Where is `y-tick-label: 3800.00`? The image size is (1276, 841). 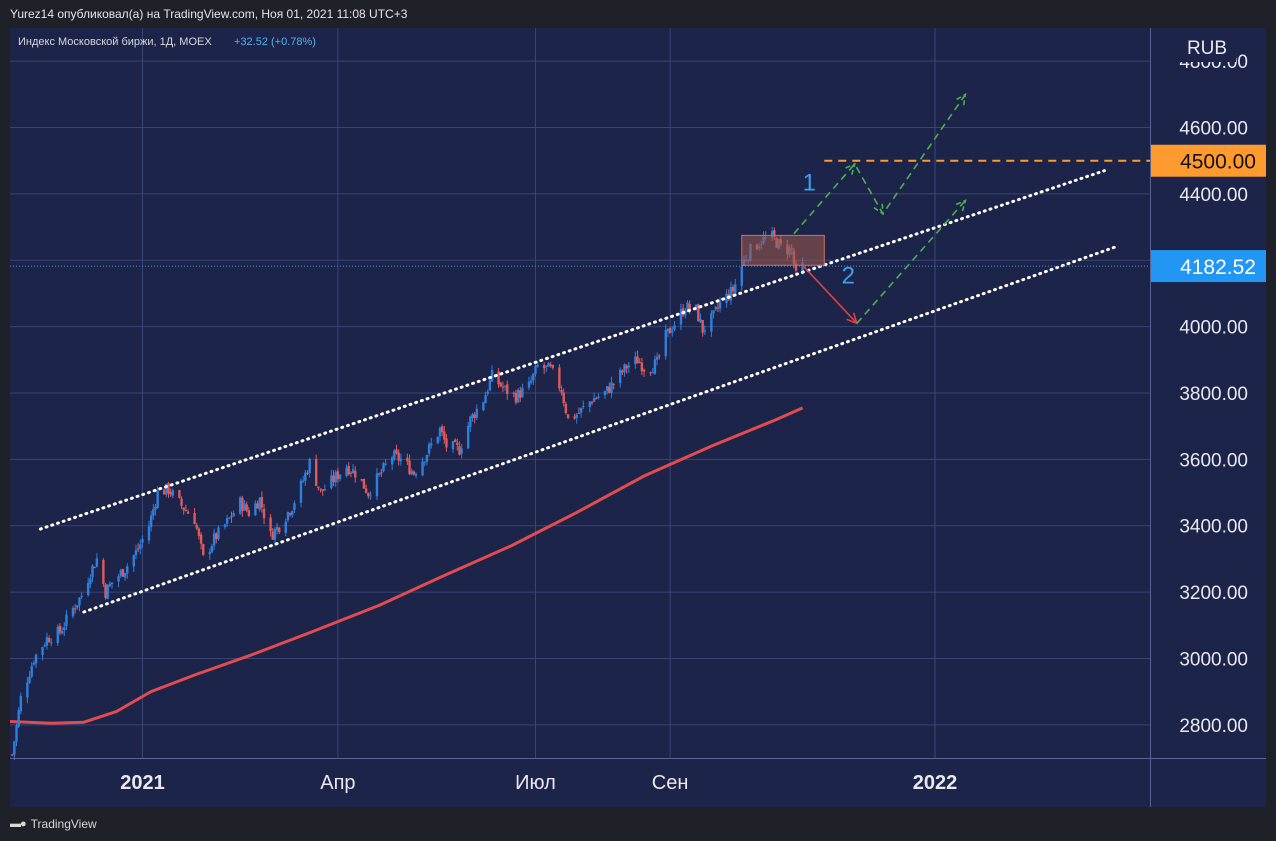
y-tick-label: 3800.00 is located at coordinates (1213, 394).